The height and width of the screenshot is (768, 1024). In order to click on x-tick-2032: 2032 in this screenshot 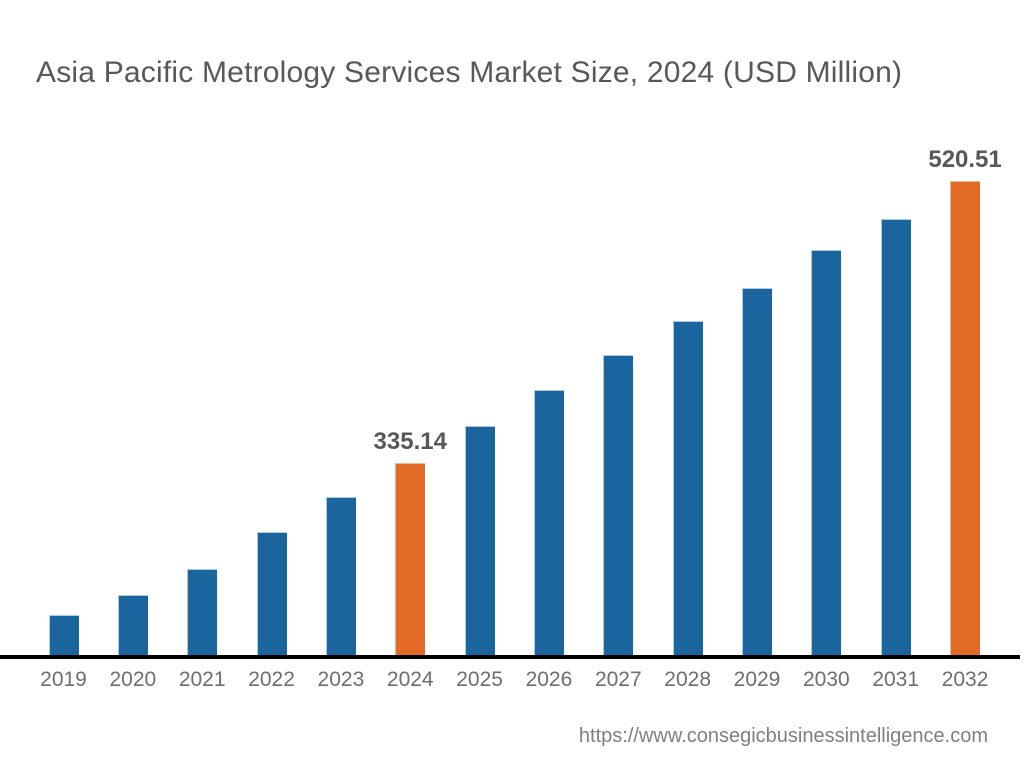, I will do `click(965, 679)`.